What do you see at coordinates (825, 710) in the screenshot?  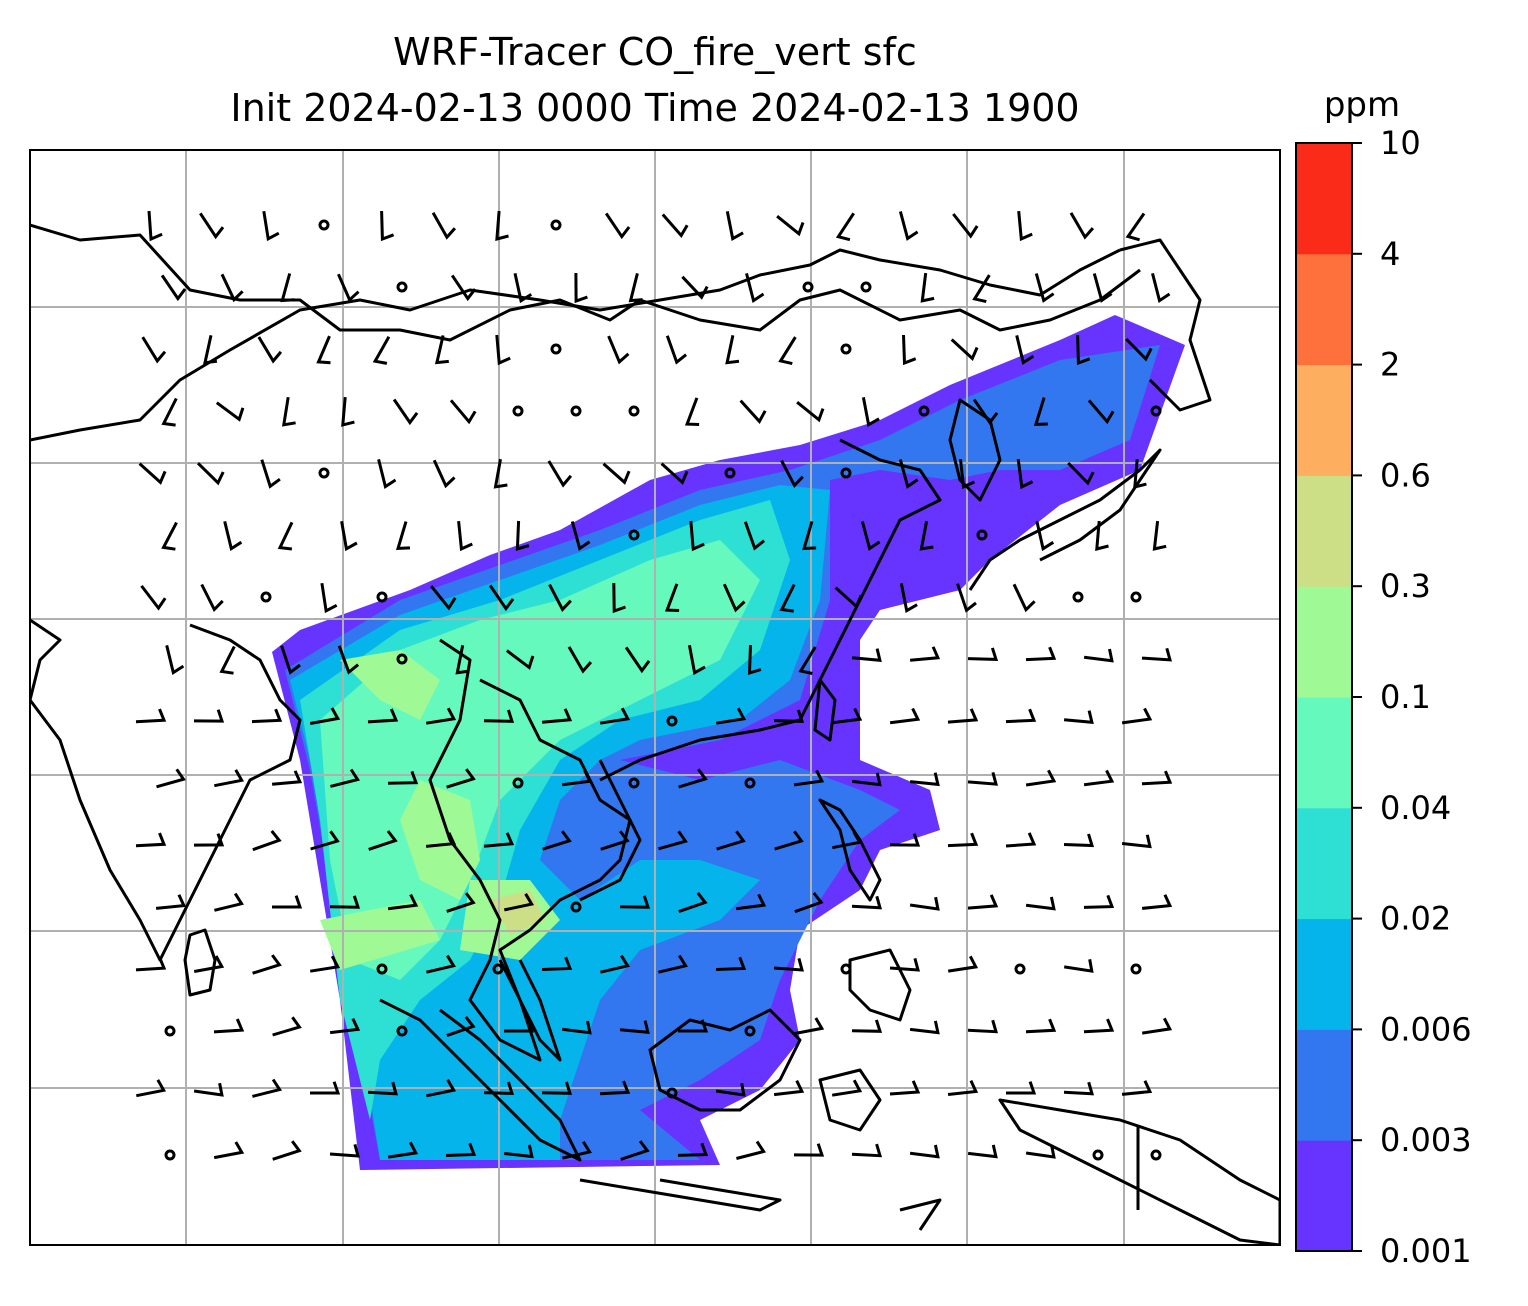 I see `taiwan` at bounding box center [825, 710].